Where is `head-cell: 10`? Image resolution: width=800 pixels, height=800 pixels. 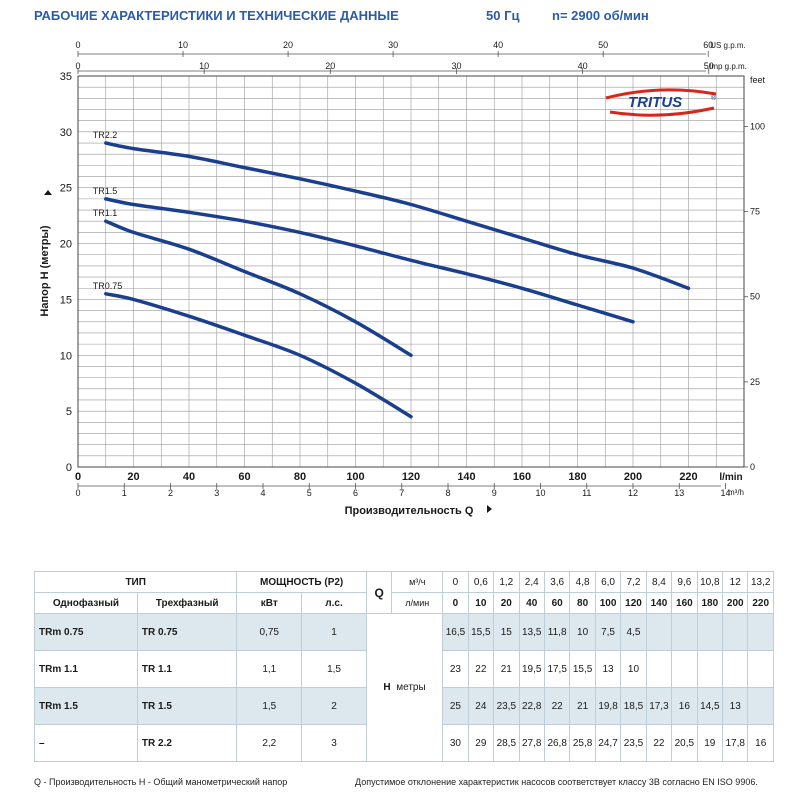 head-cell: 10 is located at coordinates (582, 632).